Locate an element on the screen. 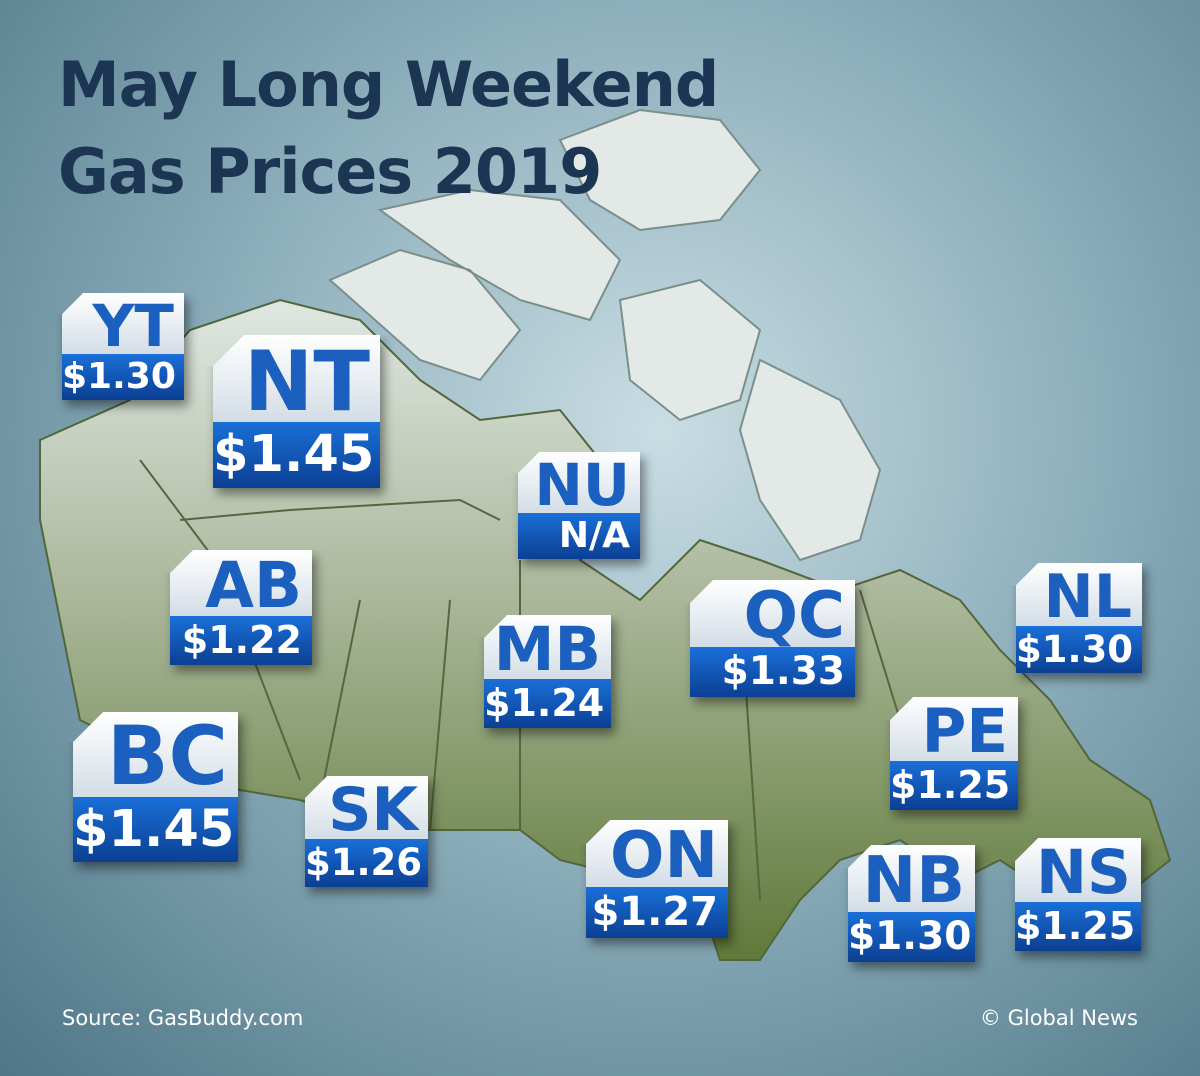 The height and width of the screenshot is (1076, 1200). province-label: BC $1.45 is located at coordinates (155, 787).